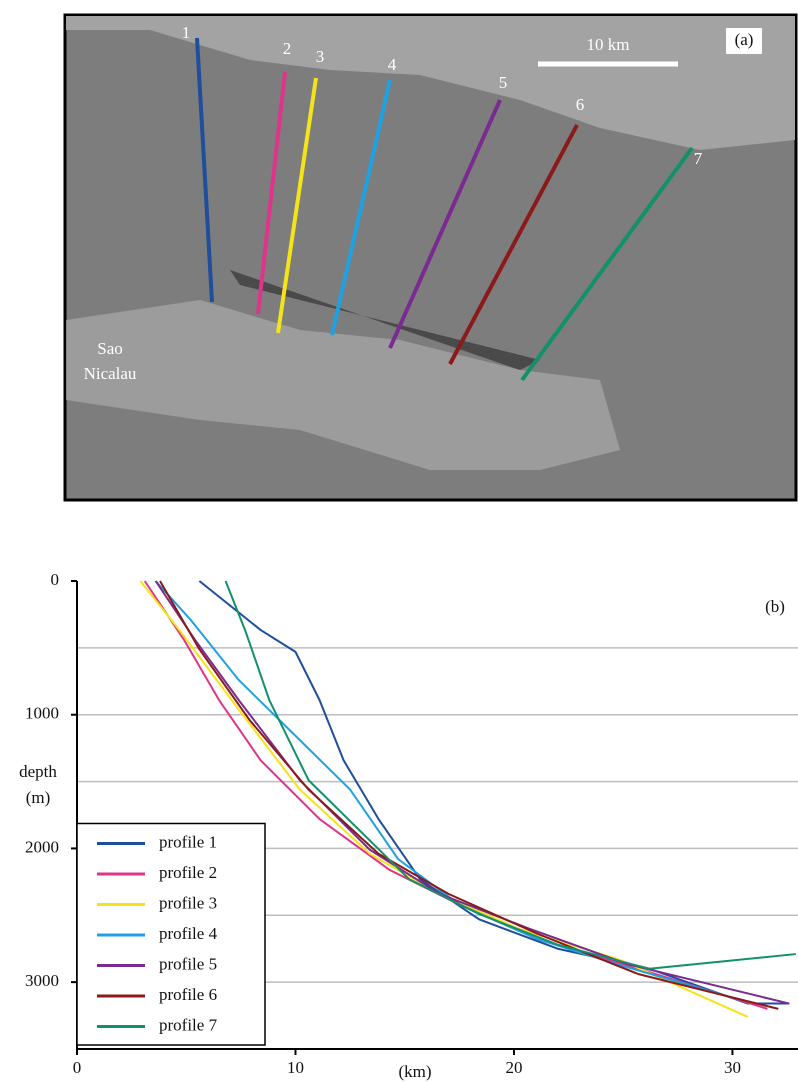 The image size is (798, 1082). I want to click on legend-label: profile 6, so click(188, 994).